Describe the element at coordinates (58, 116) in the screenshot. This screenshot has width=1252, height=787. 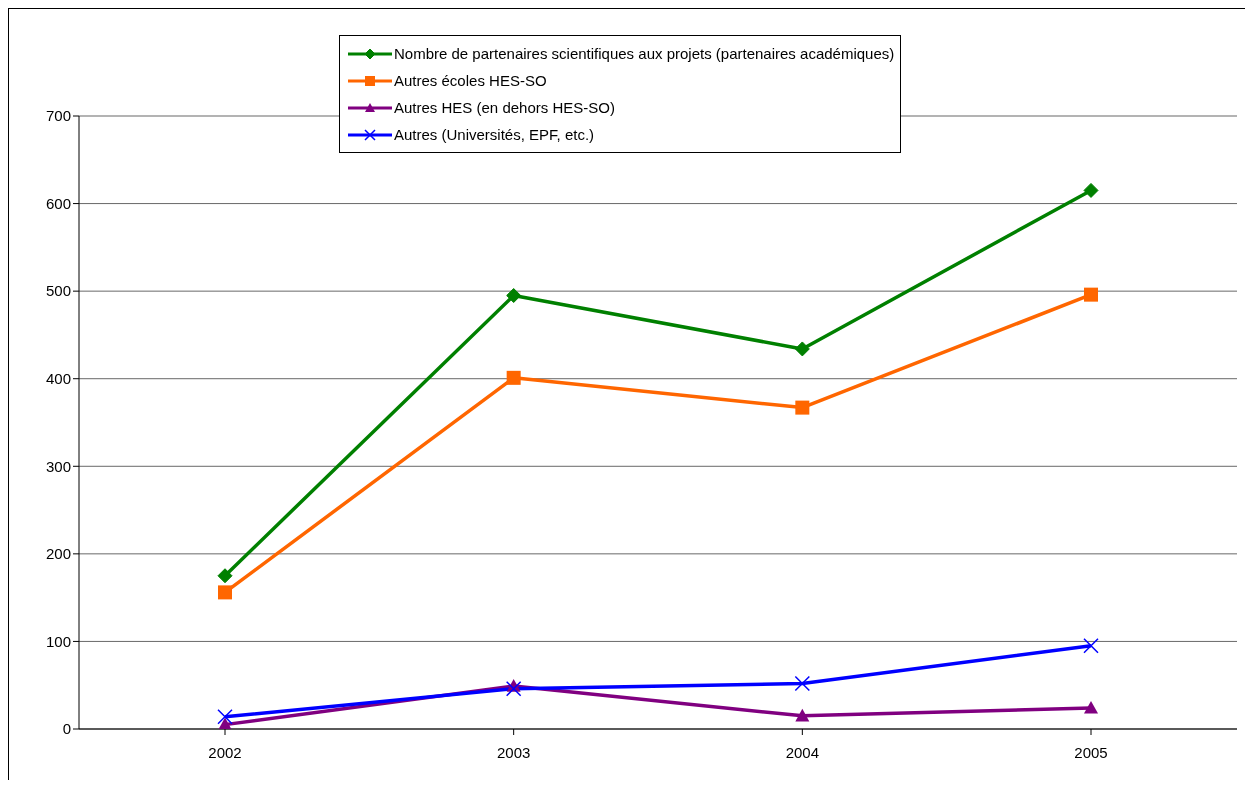
I see `y-tick-label: 700` at that location.